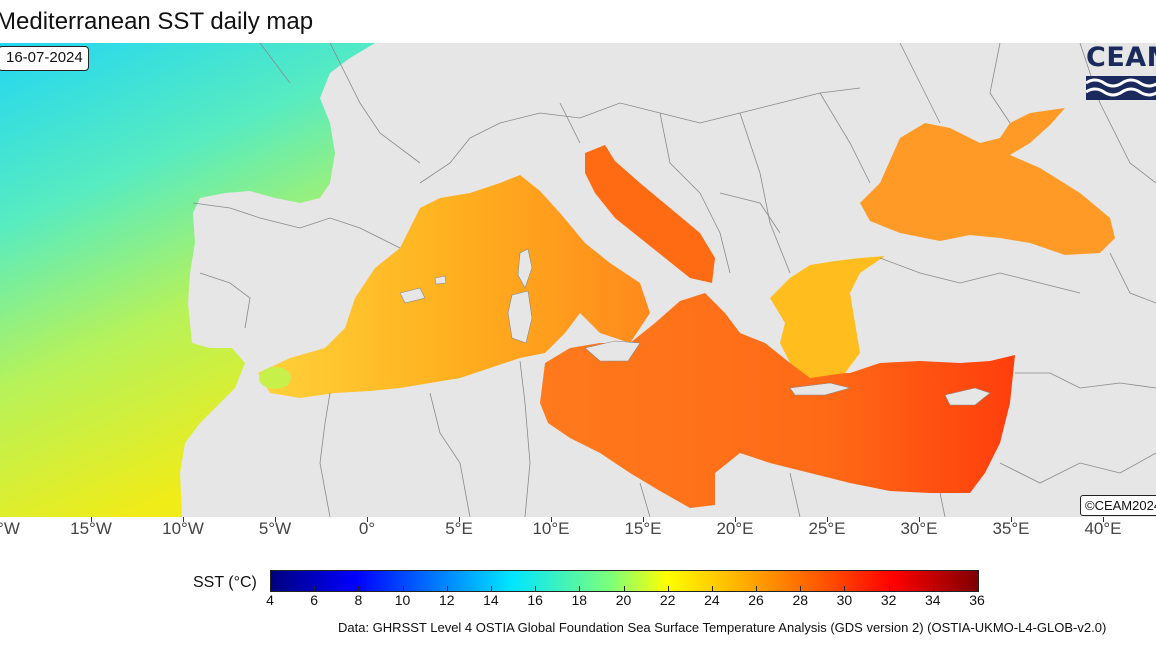 This screenshot has height=650, width=1156. I want to click on aegean-sea, so click(827, 317).